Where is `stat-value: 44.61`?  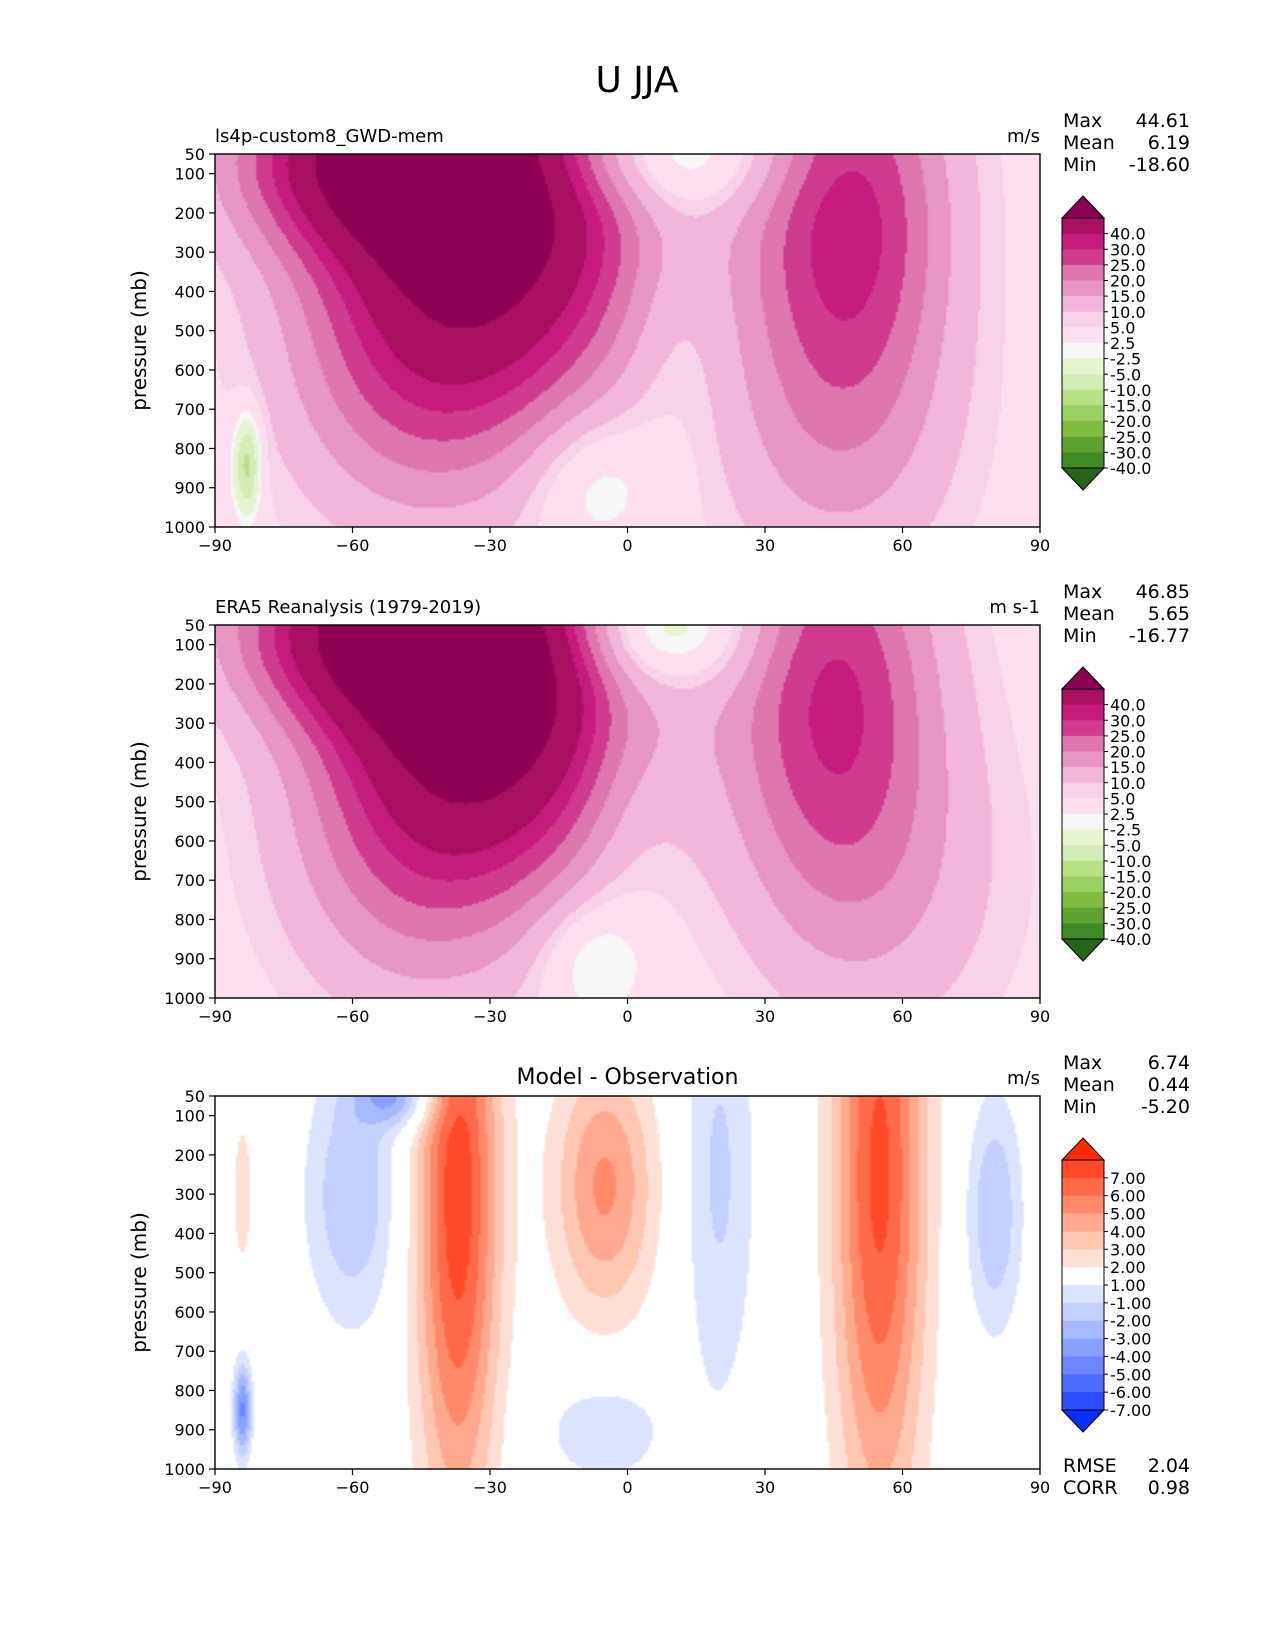 stat-value: 44.61 is located at coordinates (1163, 121).